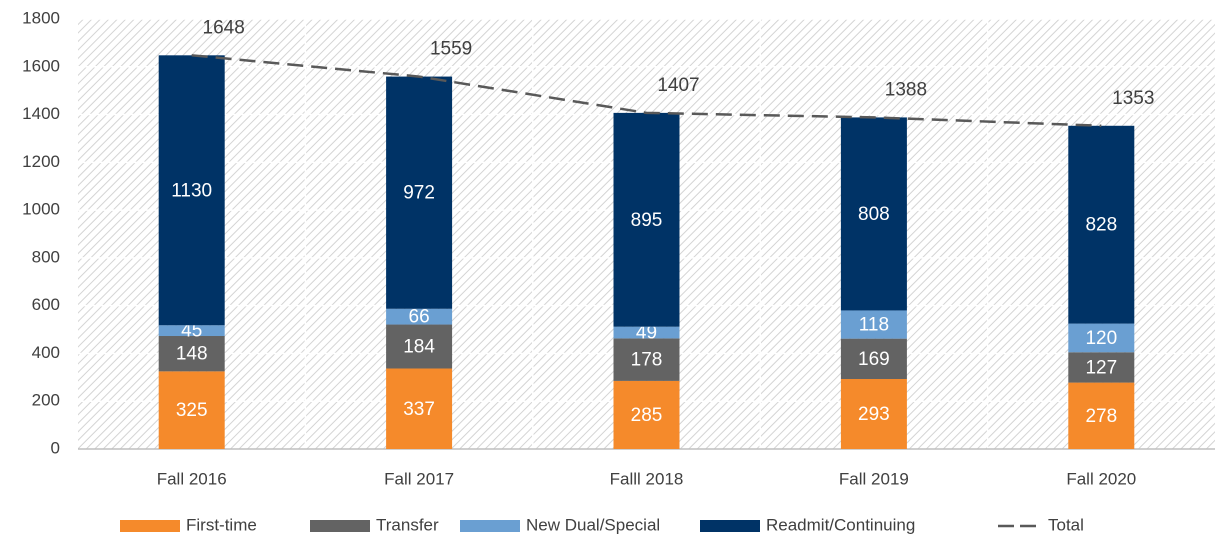 The width and height of the screenshot is (1217, 543). Describe the element at coordinates (593, 524) in the screenshot. I see `legend-label: New Dual/Special` at that location.